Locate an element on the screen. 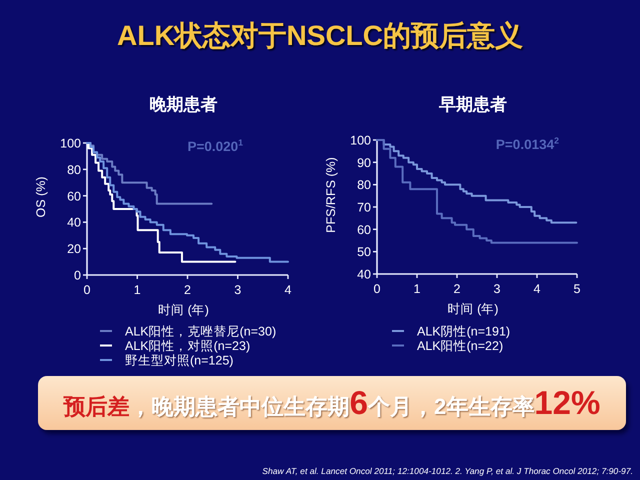 The width and height of the screenshot is (640, 480). y-tick-label: 50 is located at coordinates (364, 252).